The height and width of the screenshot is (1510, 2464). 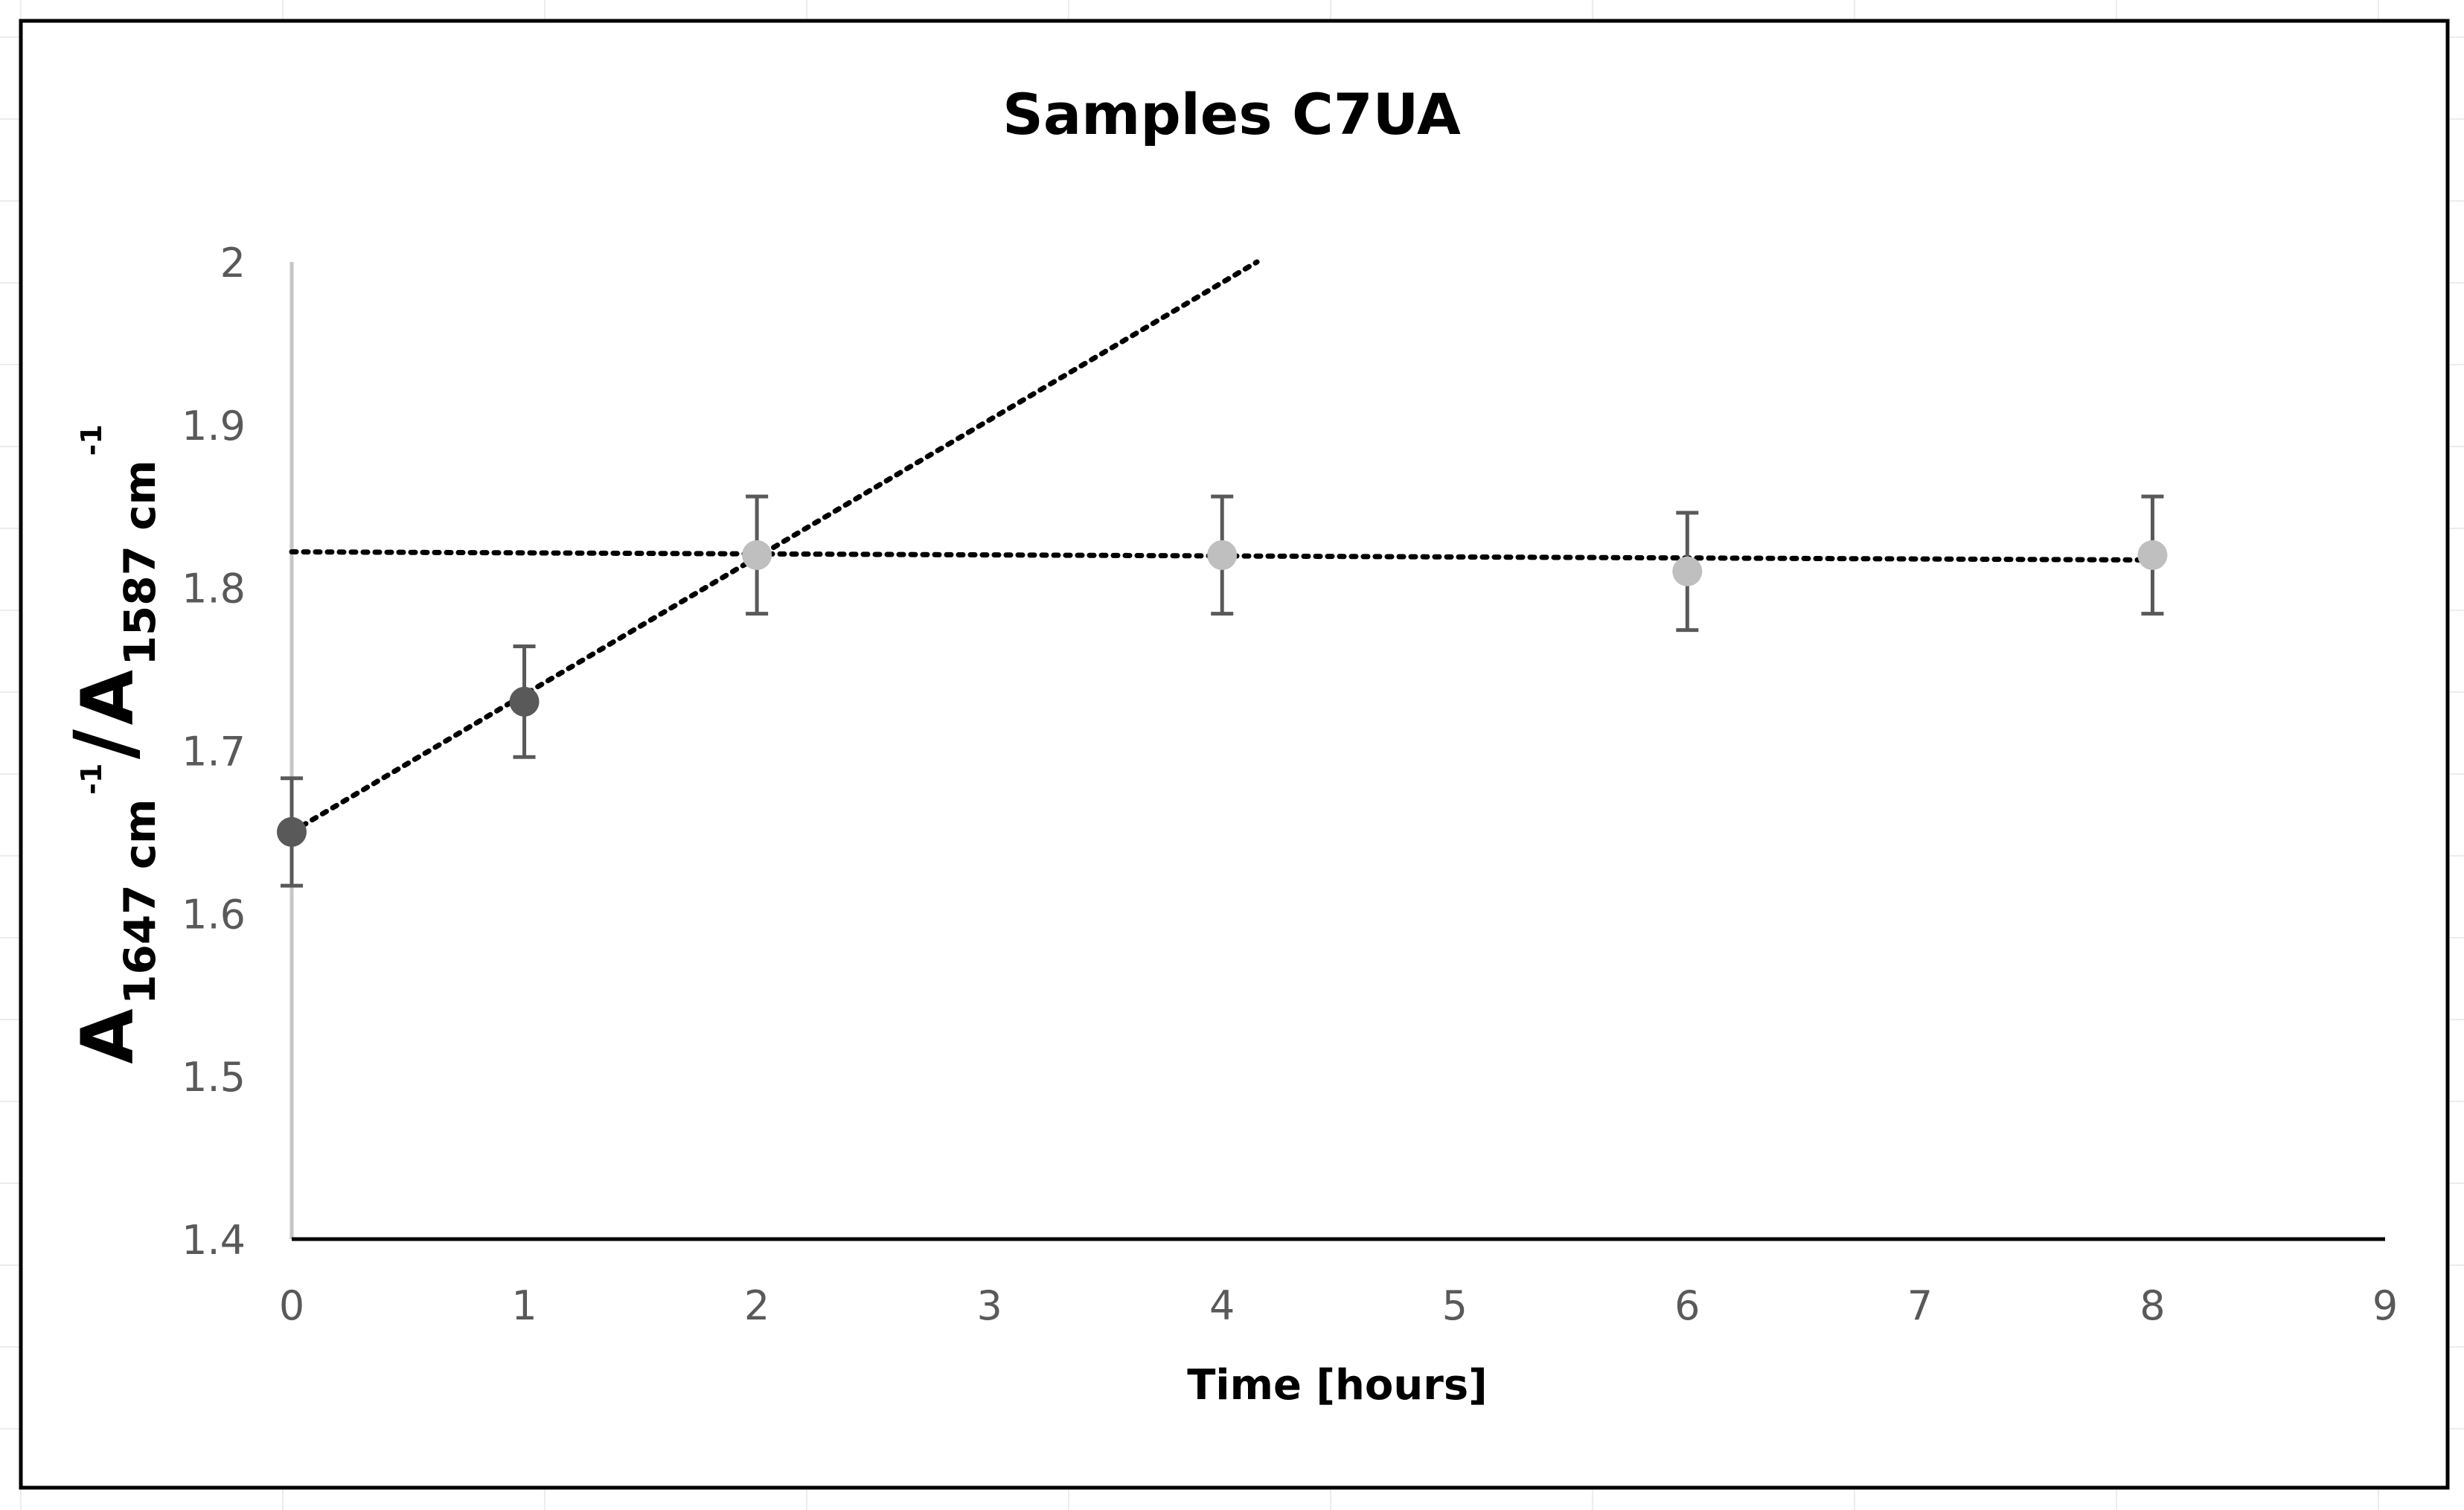 What do you see at coordinates (1231, 114) in the screenshot?
I see `chart-title: Samples C7UA` at bounding box center [1231, 114].